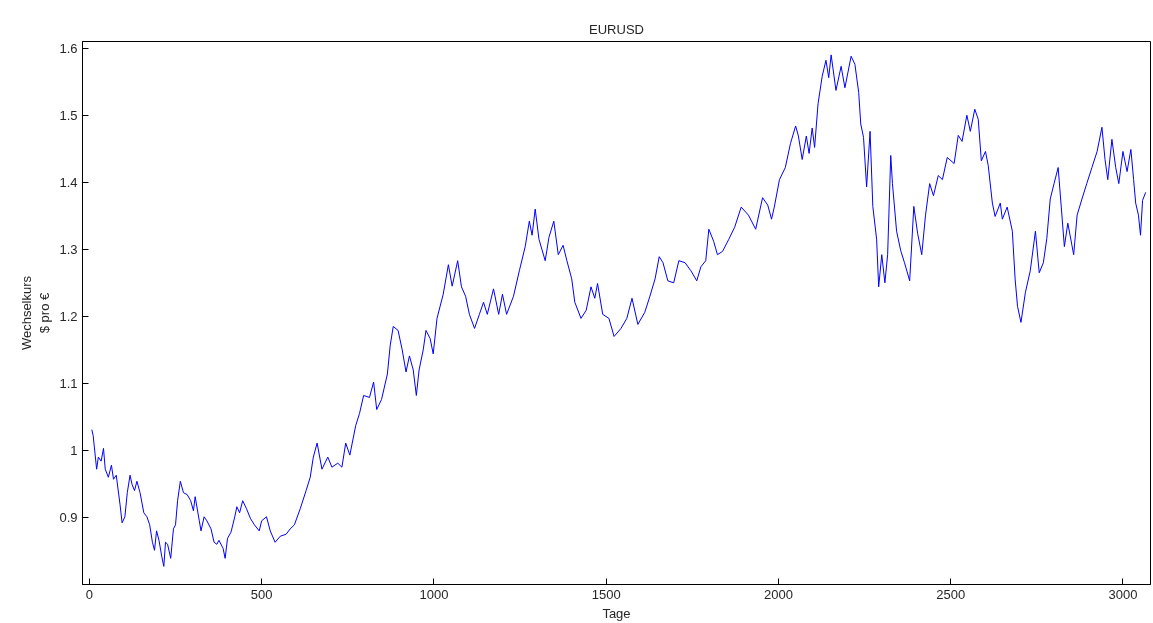  What do you see at coordinates (434, 594) in the screenshot?
I see `x-tick-label: 1000` at bounding box center [434, 594].